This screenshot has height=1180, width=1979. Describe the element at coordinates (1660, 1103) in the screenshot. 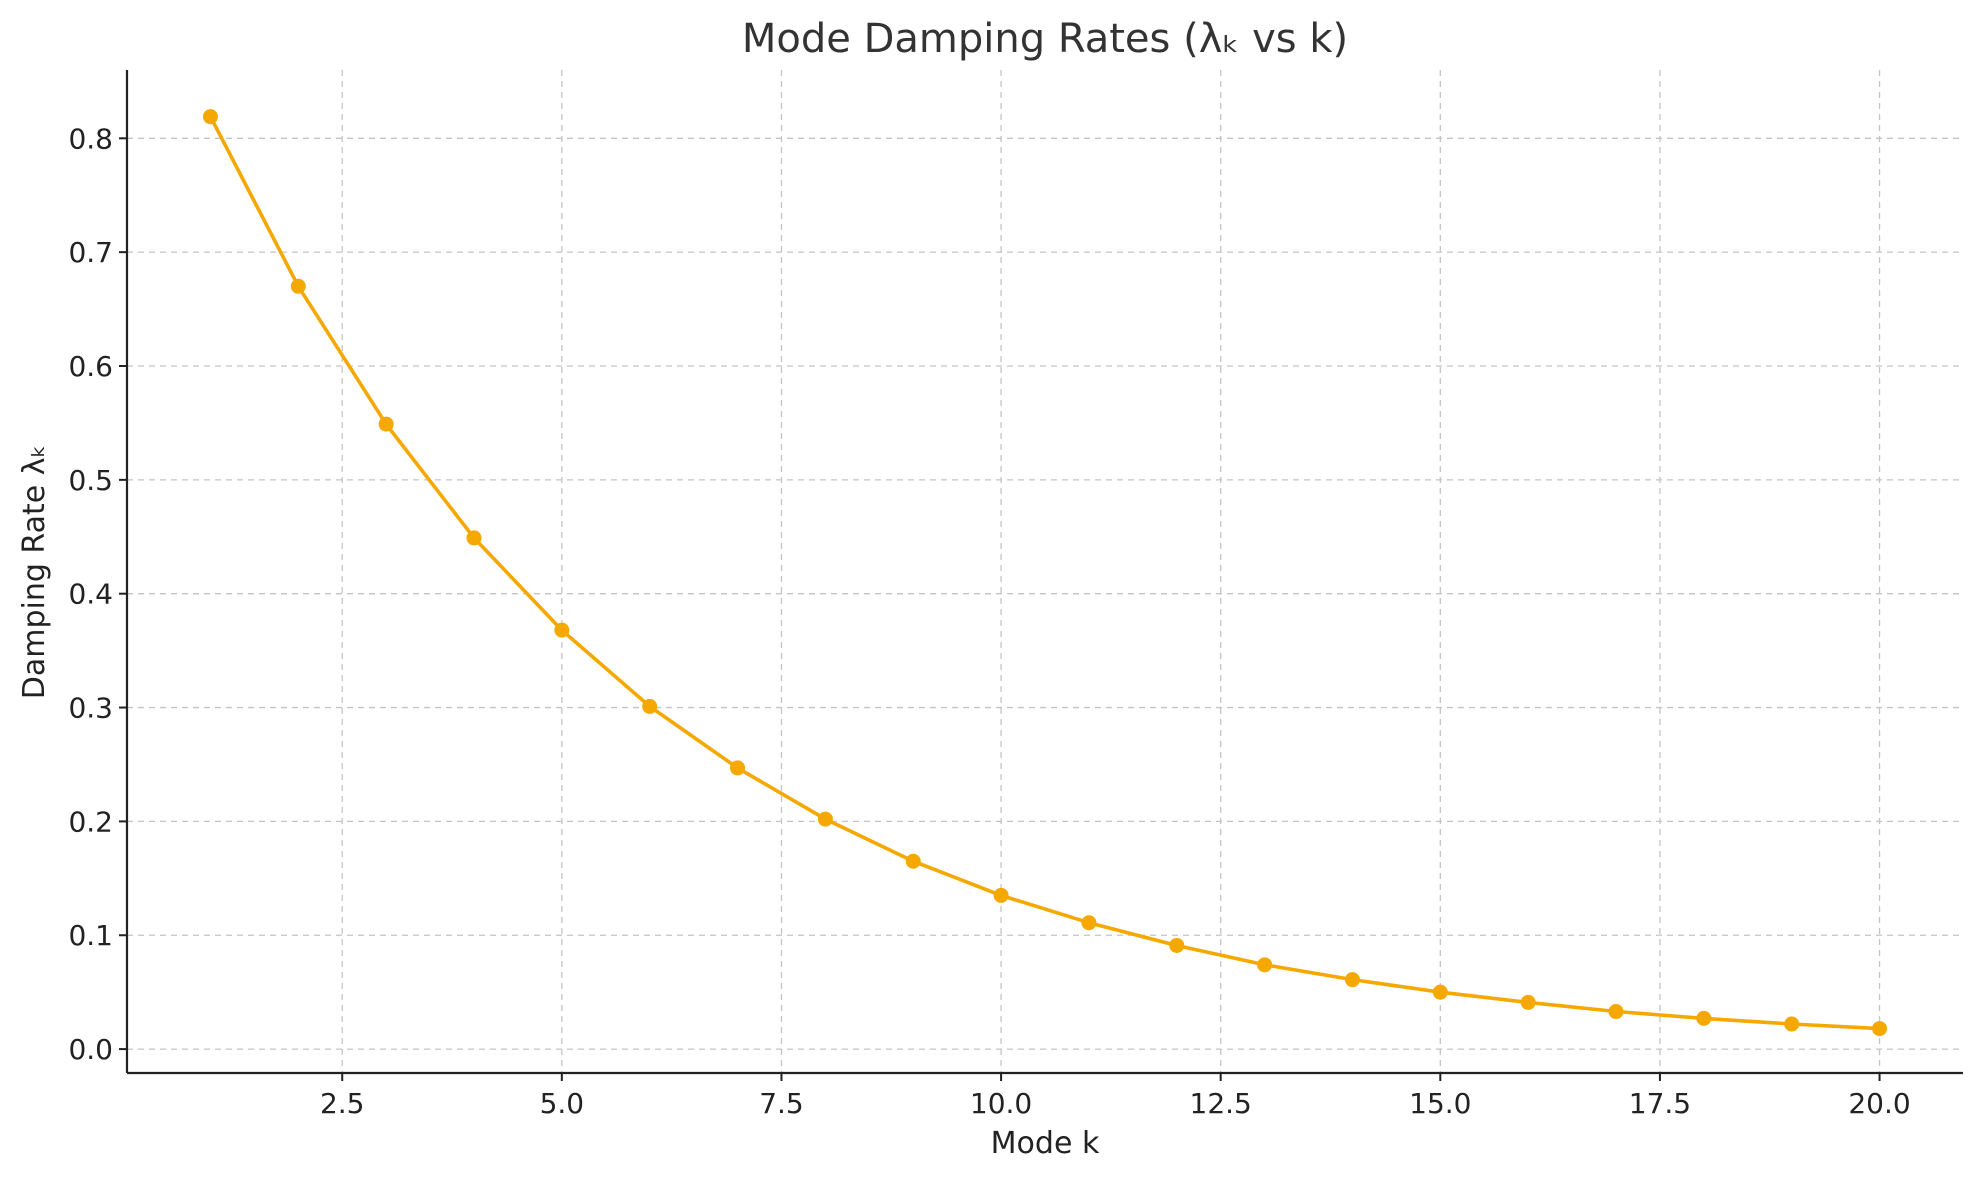

I see `x-tick-label: 17.5` at that location.